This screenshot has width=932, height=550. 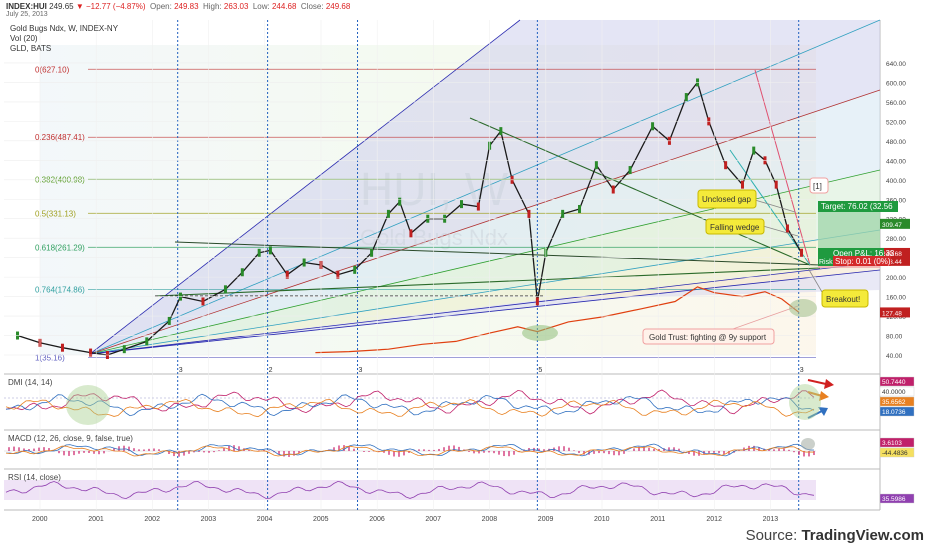 What do you see at coordinates (726, 199) in the screenshot?
I see `unclosed-gap-label: Unclosed gap` at bounding box center [726, 199].